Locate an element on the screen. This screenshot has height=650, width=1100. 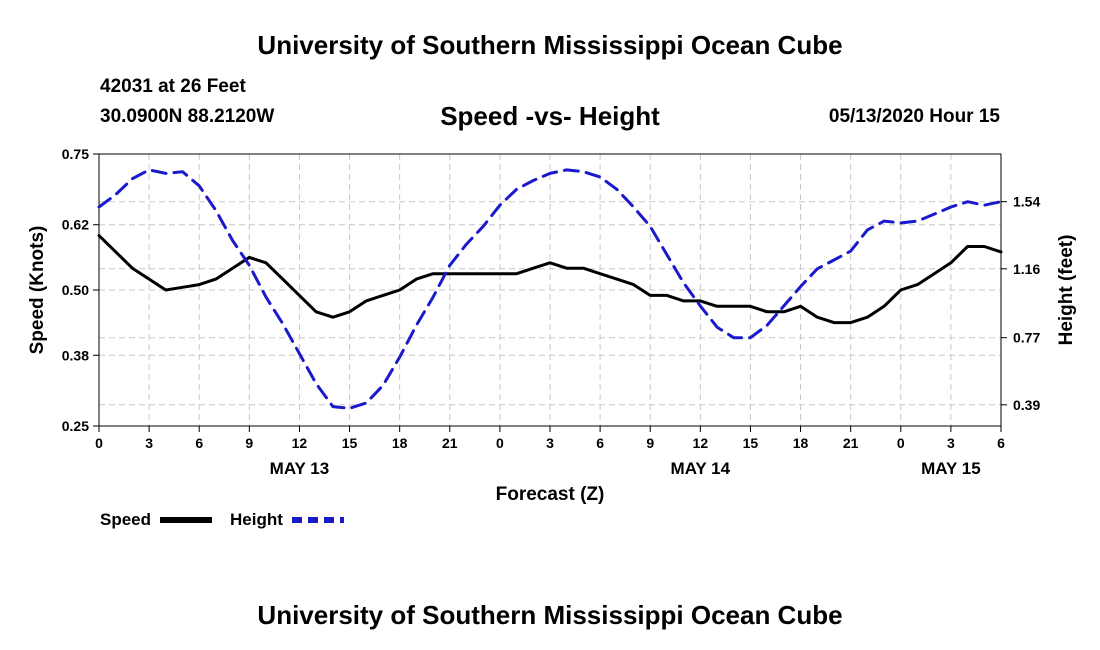
y2-tick-label: 1.54 is located at coordinates (1026, 202).